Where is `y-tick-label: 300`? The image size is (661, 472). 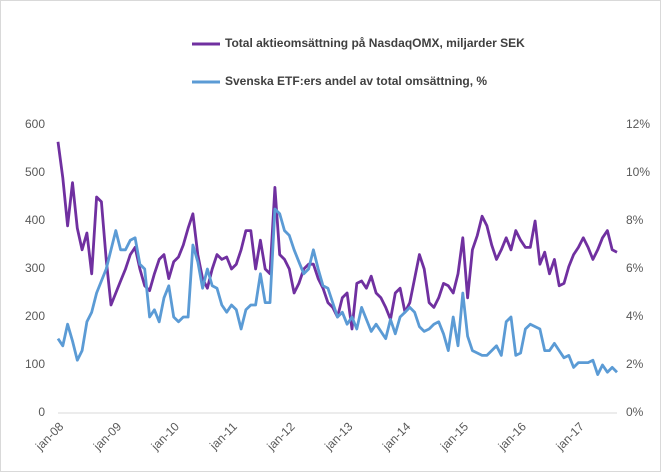 y-tick-label: 300 is located at coordinates (35, 268).